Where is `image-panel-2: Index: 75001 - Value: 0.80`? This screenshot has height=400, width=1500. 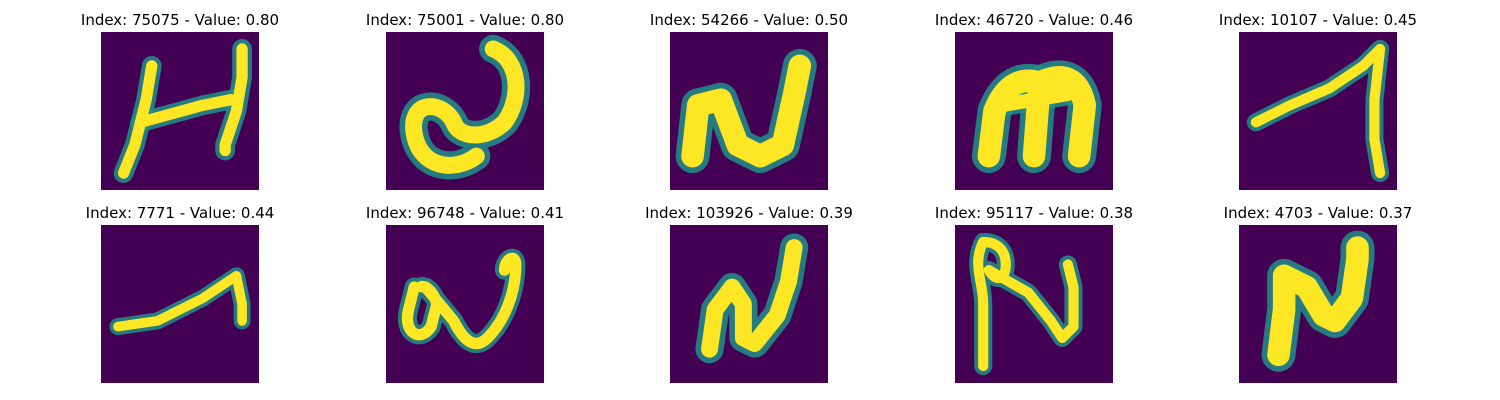 image-panel-2: Index: 75001 - Value: 0.80 is located at coordinates (465, 105).